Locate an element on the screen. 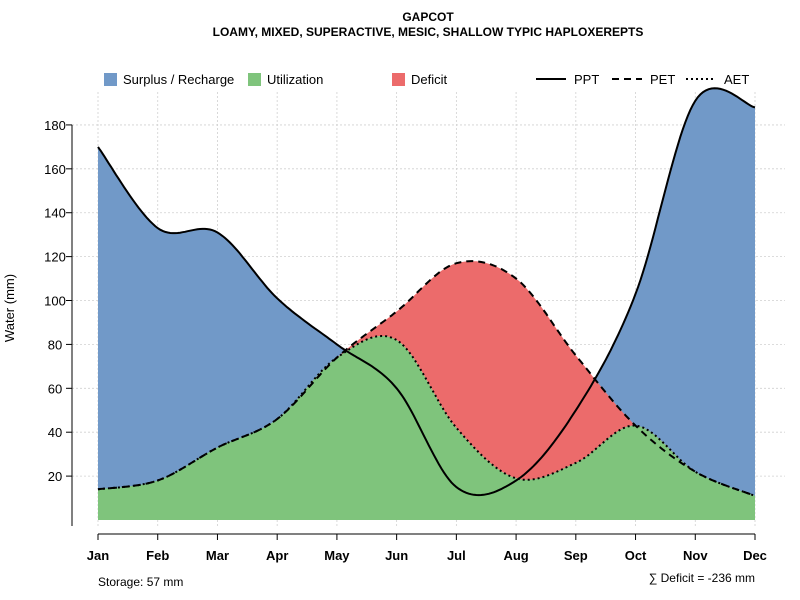 This screenshot has height=600, width=800. deficit-label: ∑ Deficit = -236 mm is located at coordinates (702, 578).